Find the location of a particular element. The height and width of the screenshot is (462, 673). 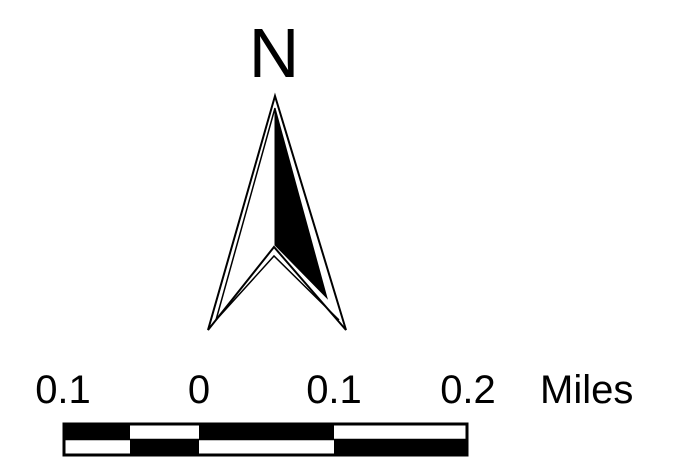

north-label: N is located at coordinates (274, 53).